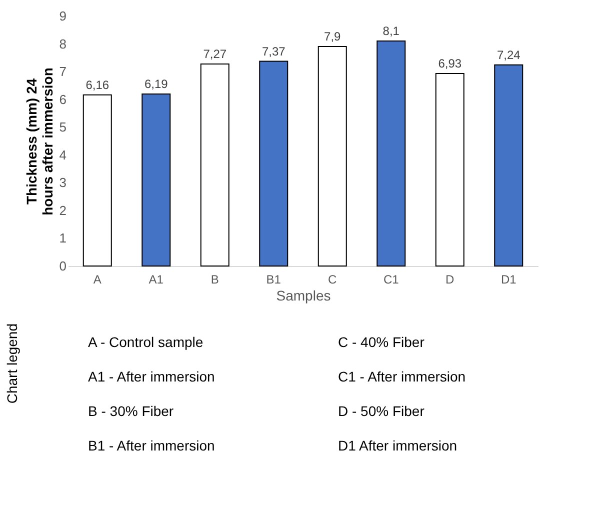  I want to click on x-tick-label: C1, so click(391, 279).